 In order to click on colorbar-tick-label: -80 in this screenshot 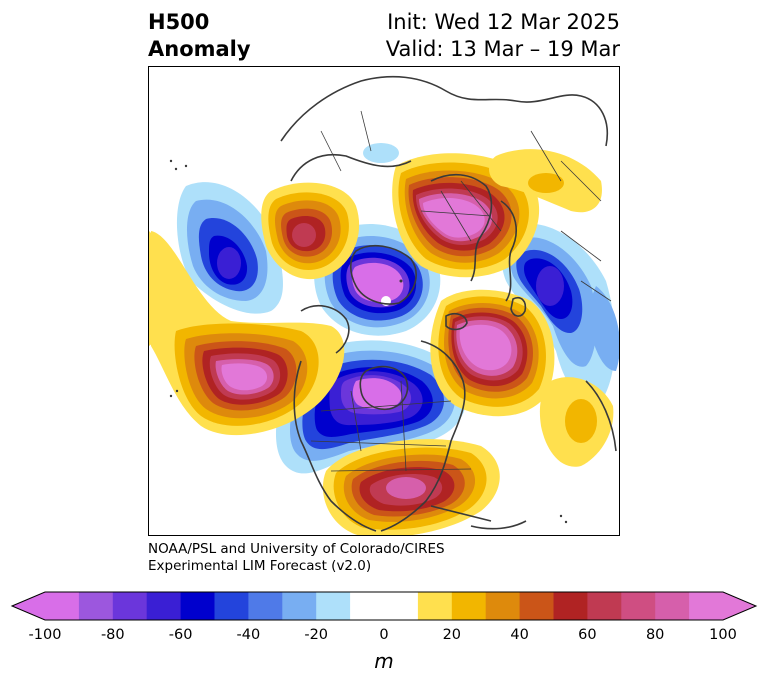, I will do `click(112, 635)`.